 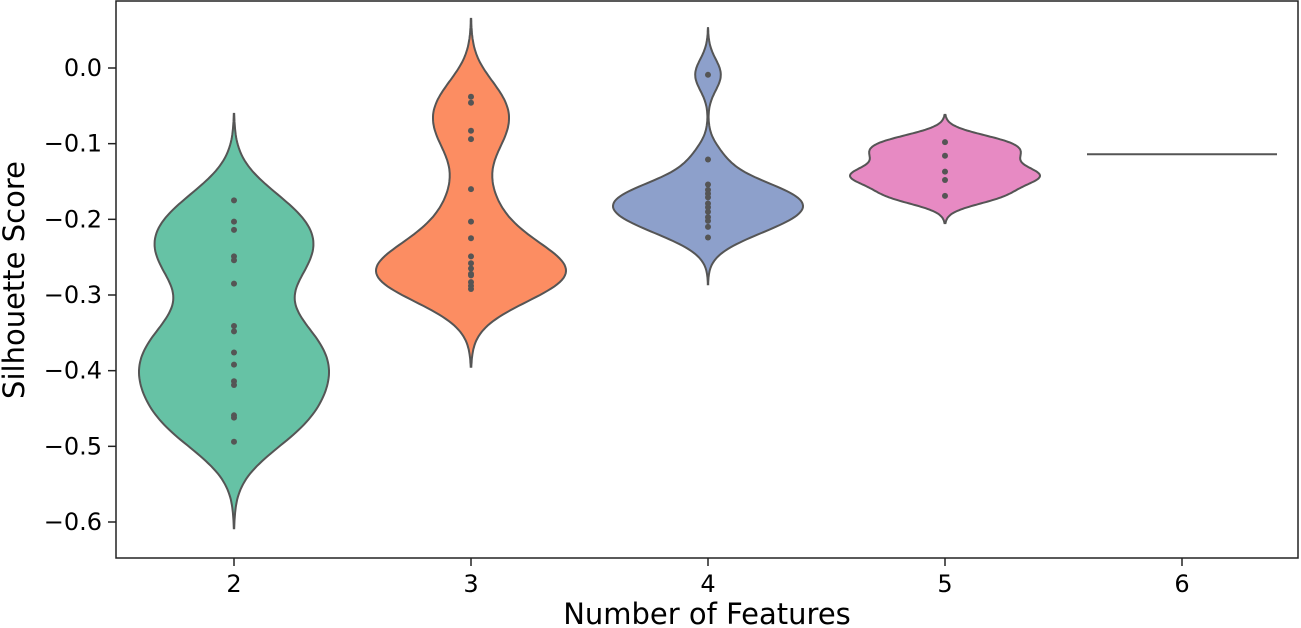 I want to click on x-tick-label: 3, so click(x=470, y=584).